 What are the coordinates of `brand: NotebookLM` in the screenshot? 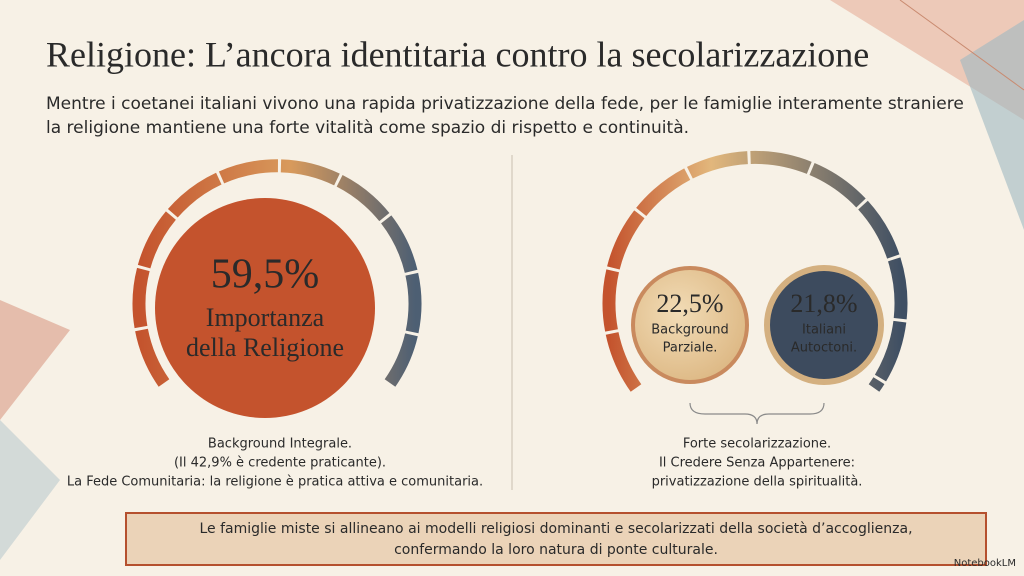 It's located at (985, 563).